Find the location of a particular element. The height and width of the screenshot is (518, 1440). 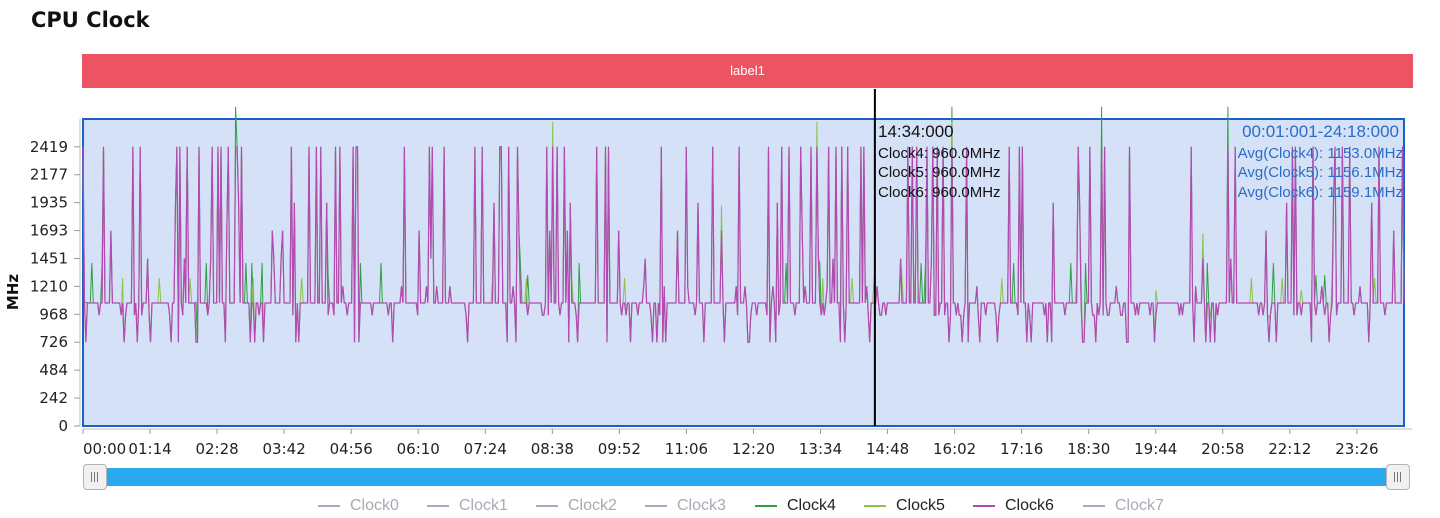

y-tick-label: 1693 is located at coordinates (49, 231).